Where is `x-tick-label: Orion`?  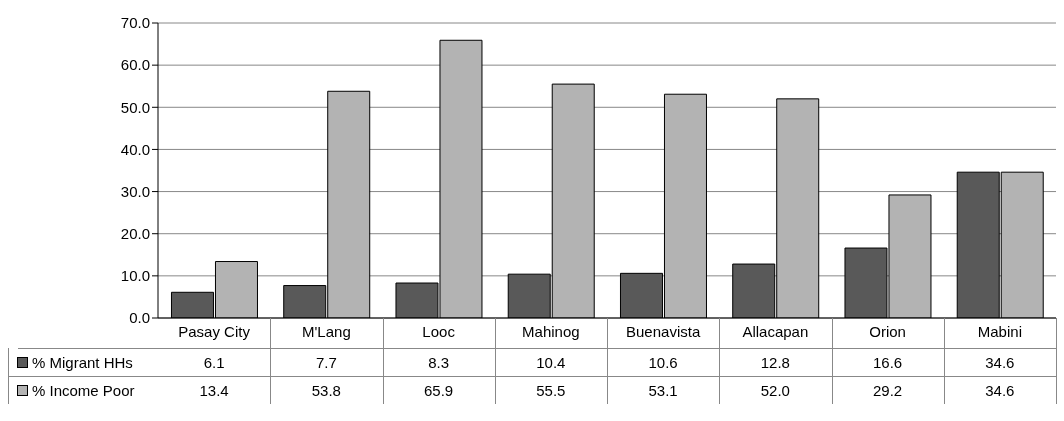 x-tick-label: Orion is located at coordinates (887, 331).